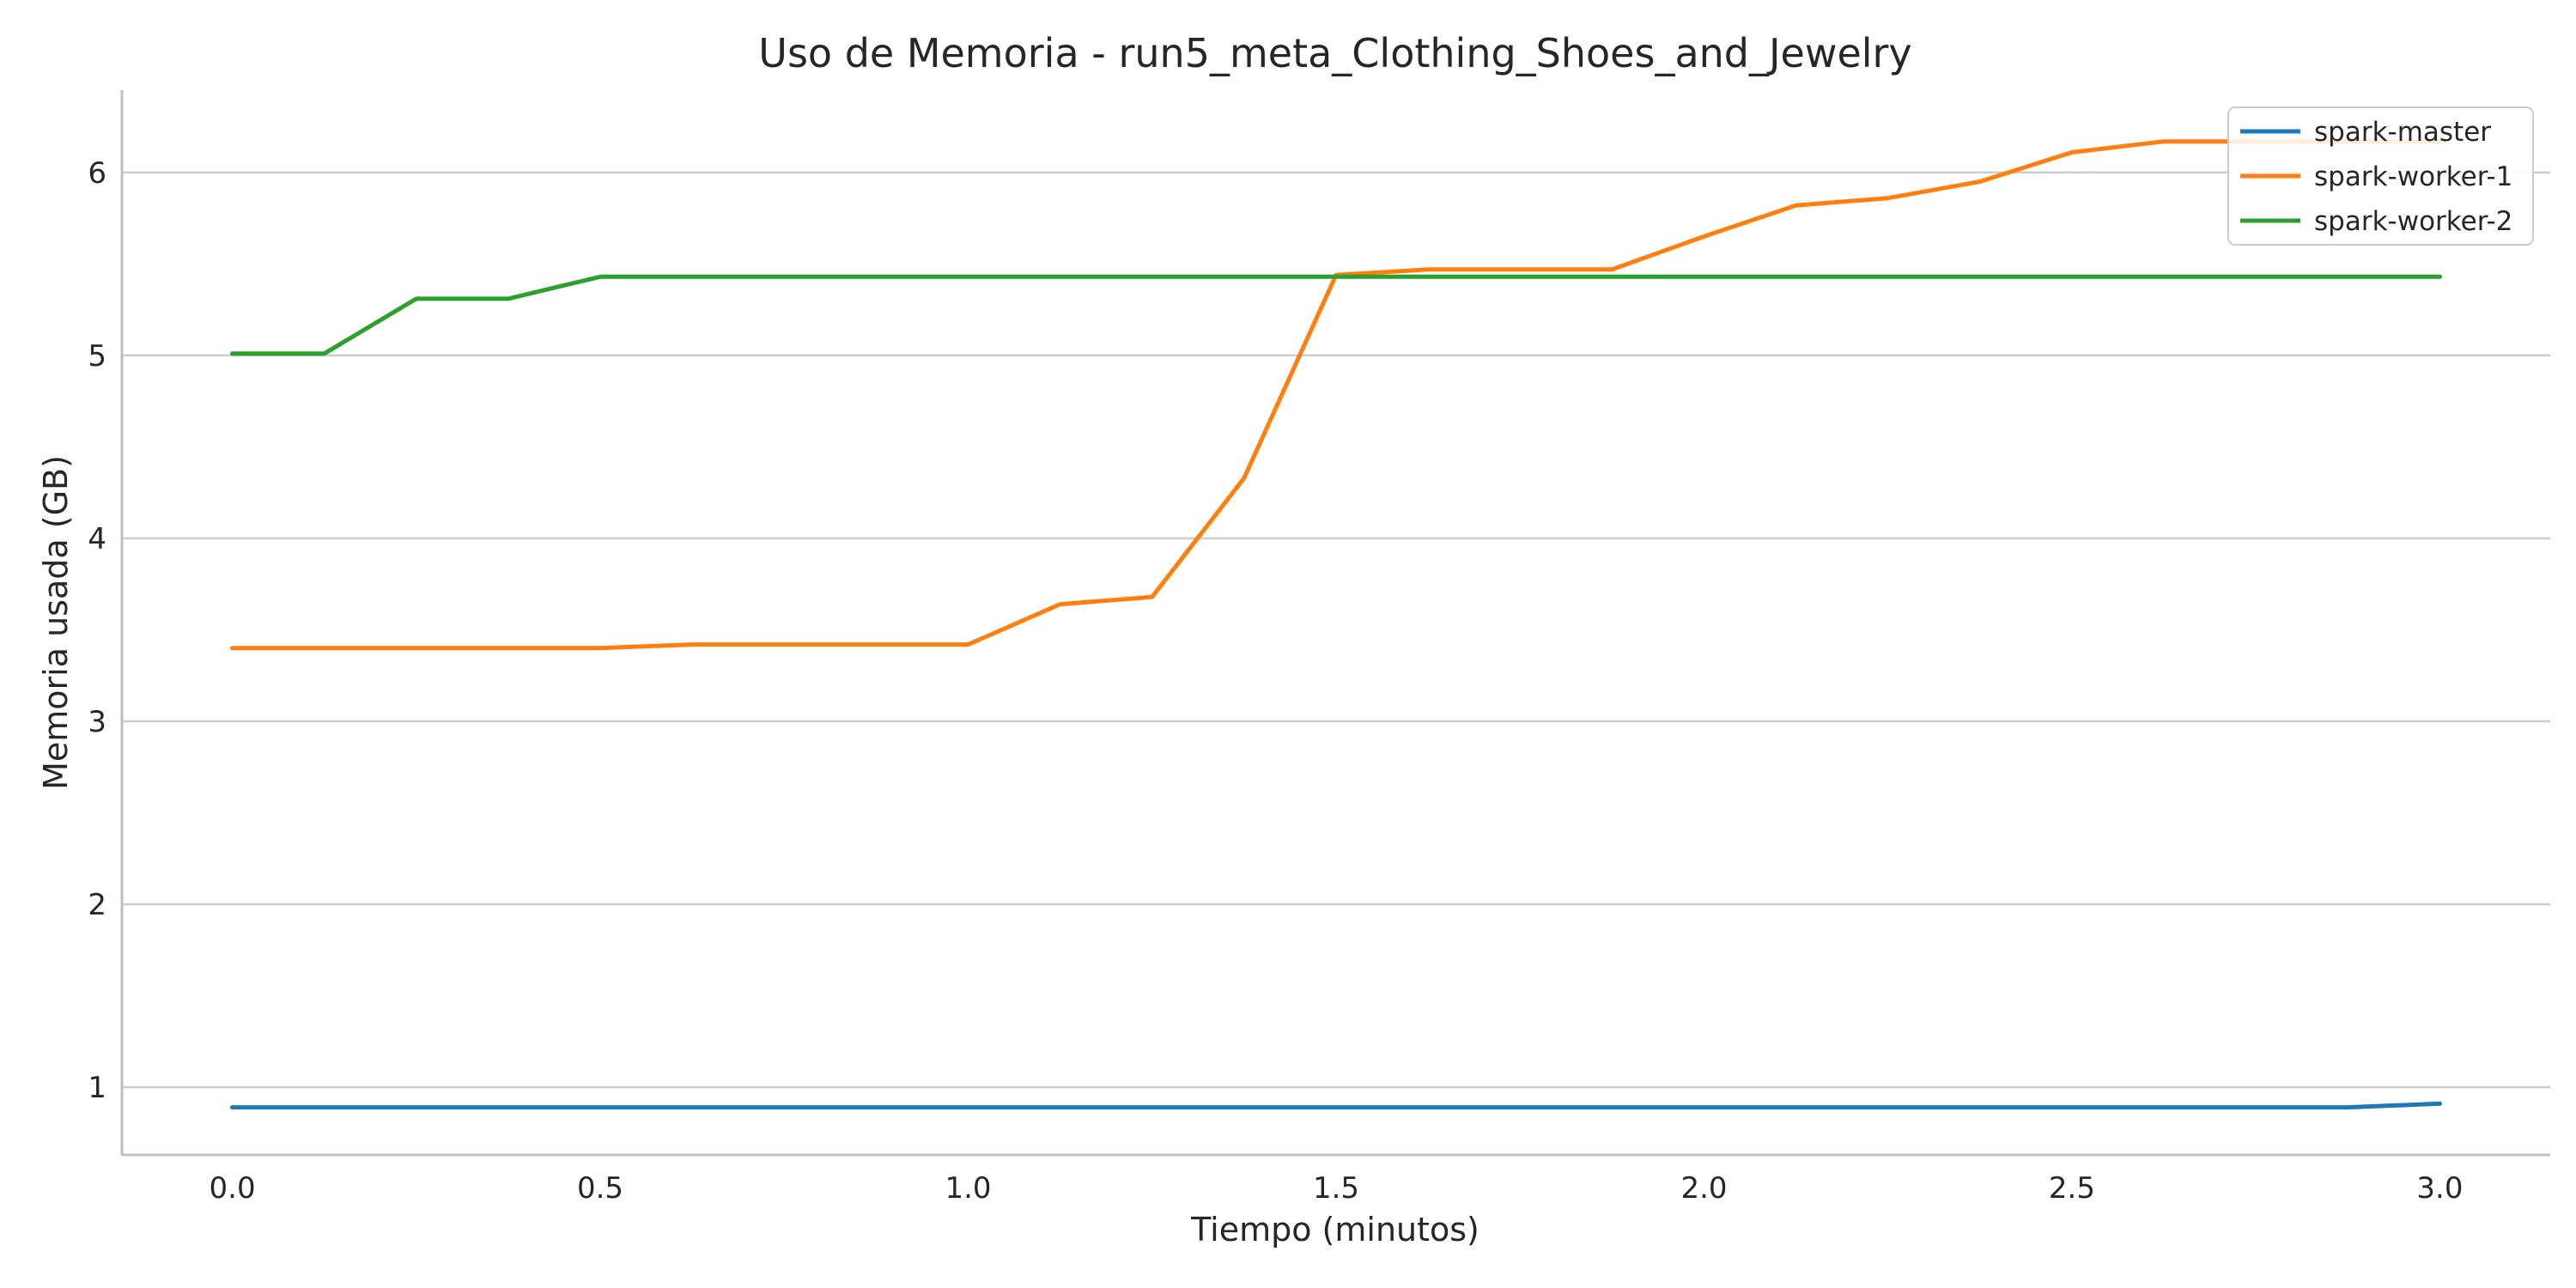 Image resolution: width=2576 pixels, height=1288 pixels. I want to click on x-tick-labels: 0.0 0.5 1.0 1.5 2.0 2.5 3.0, so click(1337, 1188).